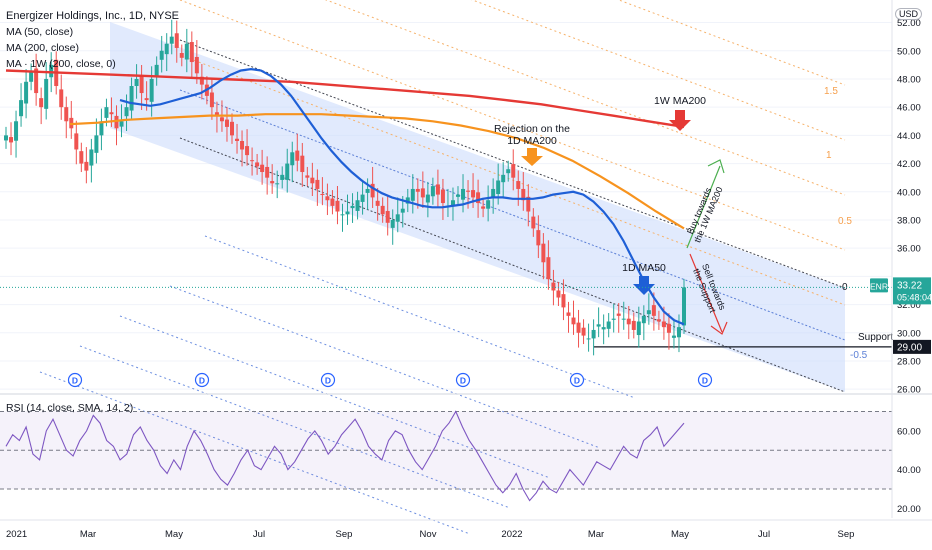  What do you see at coordinates (909, 79) in the screenshot?
I see `price-tick-label: 48.00` at bounding box center [909, 79].